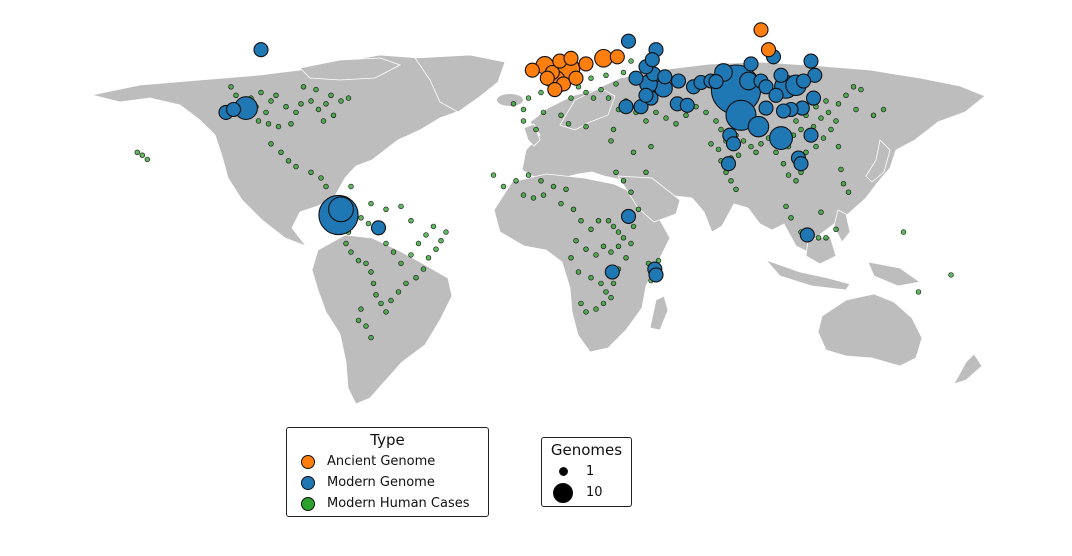 The width and height of the screenshot is (1072, 556). I want to click on landmass-madagascar, so click(659, 313).